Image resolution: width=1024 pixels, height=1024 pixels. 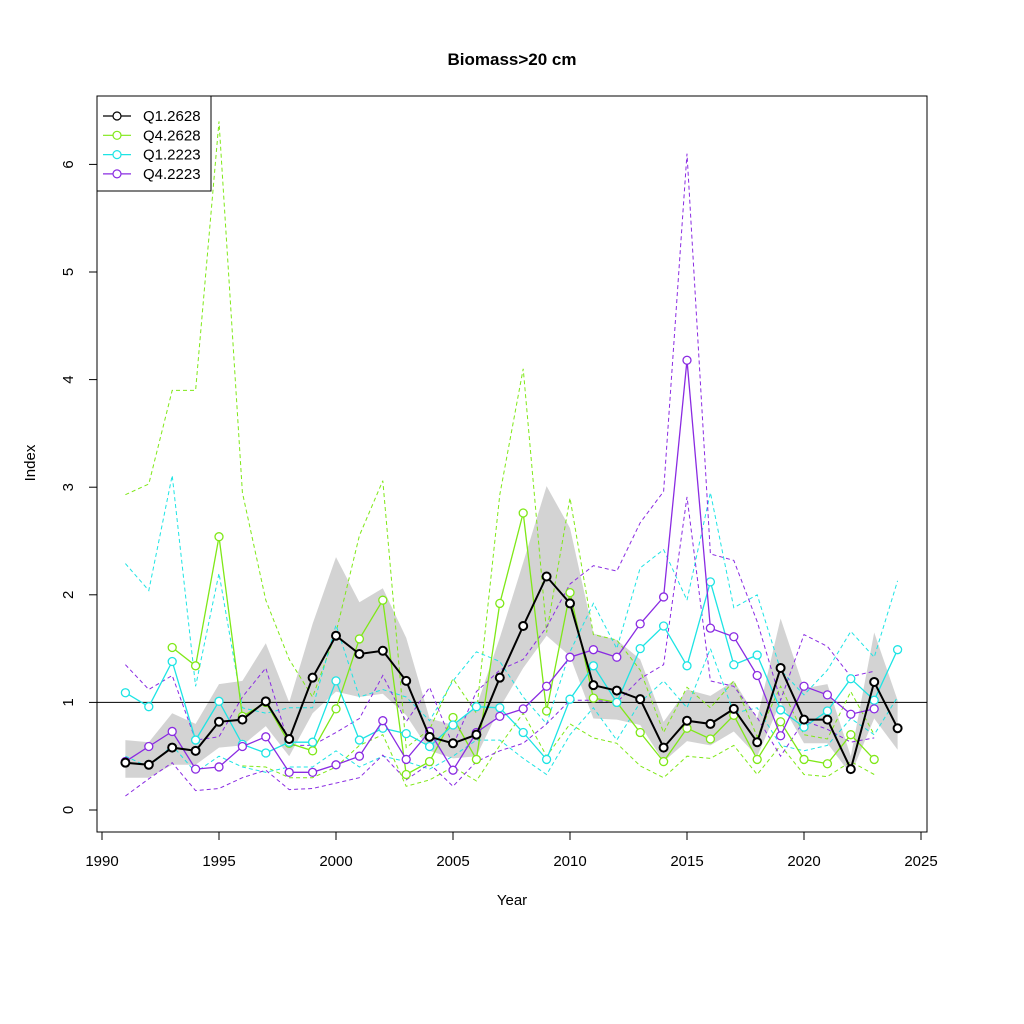 What do you see at coordinates (452, 861) in the screenshot?
I see `x-tick-label: 2005` at bounding box center [452, 861].